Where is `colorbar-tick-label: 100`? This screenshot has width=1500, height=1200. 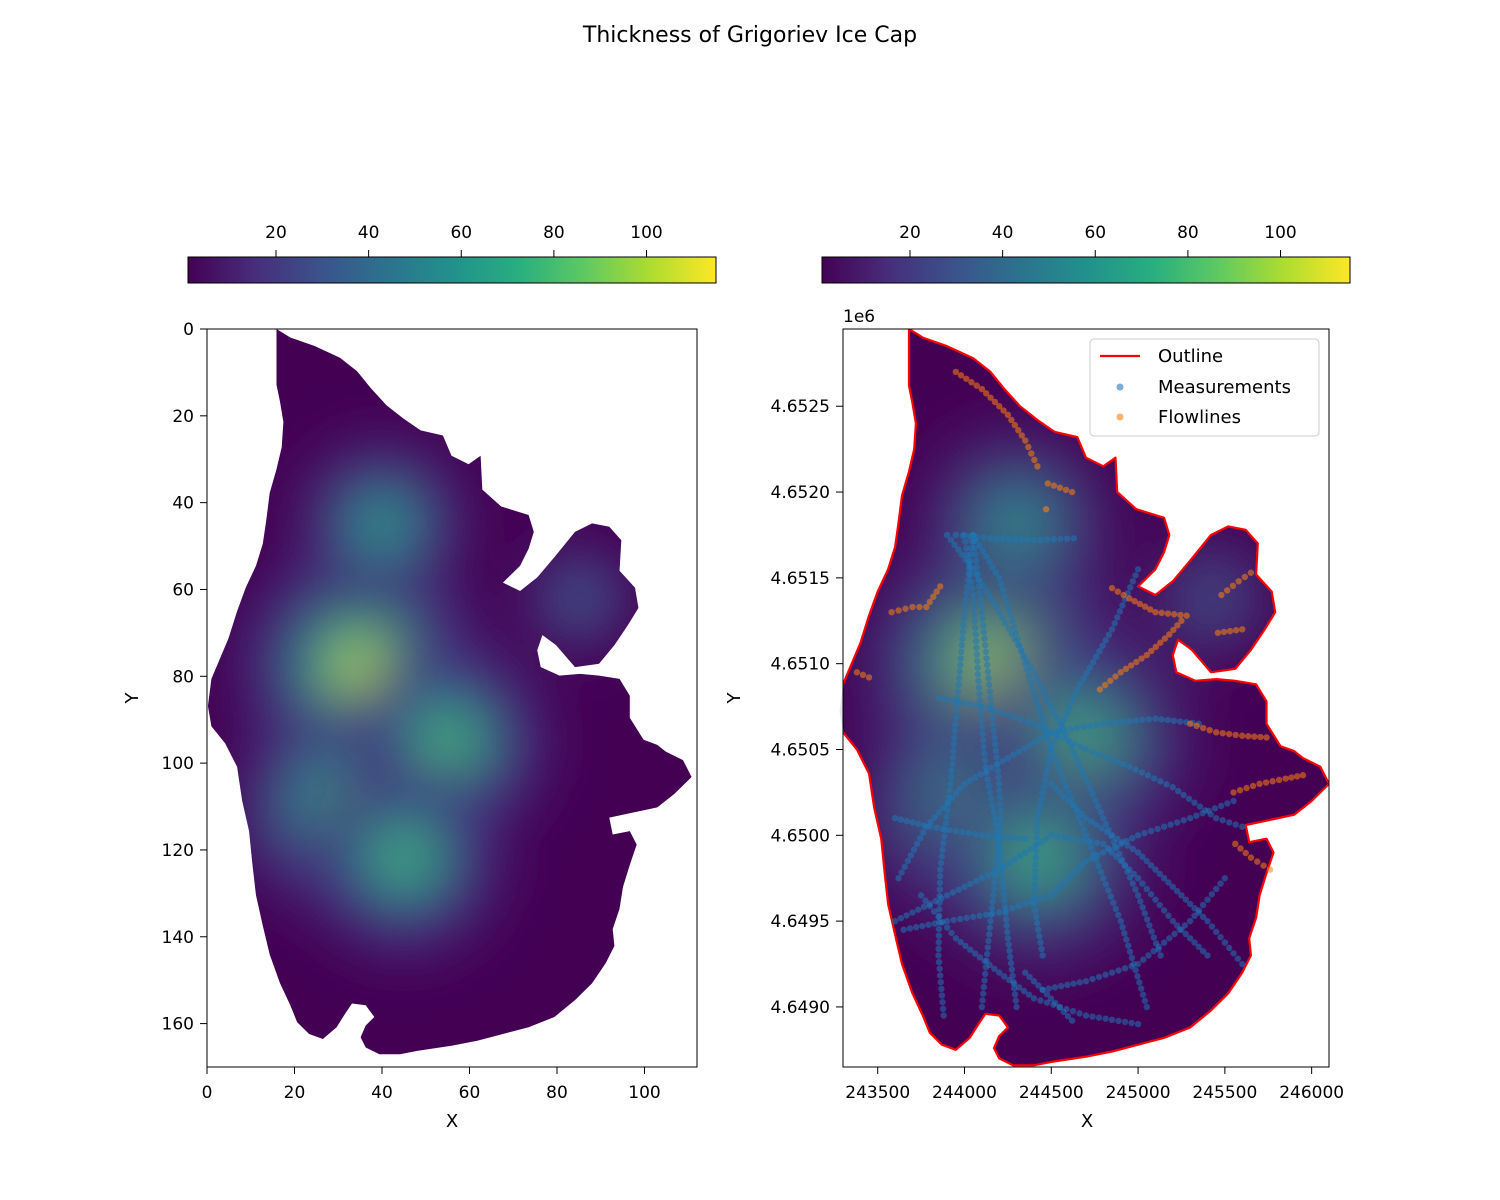 colorbar-tick-label: 100 is located at coordinates (1280, 233).